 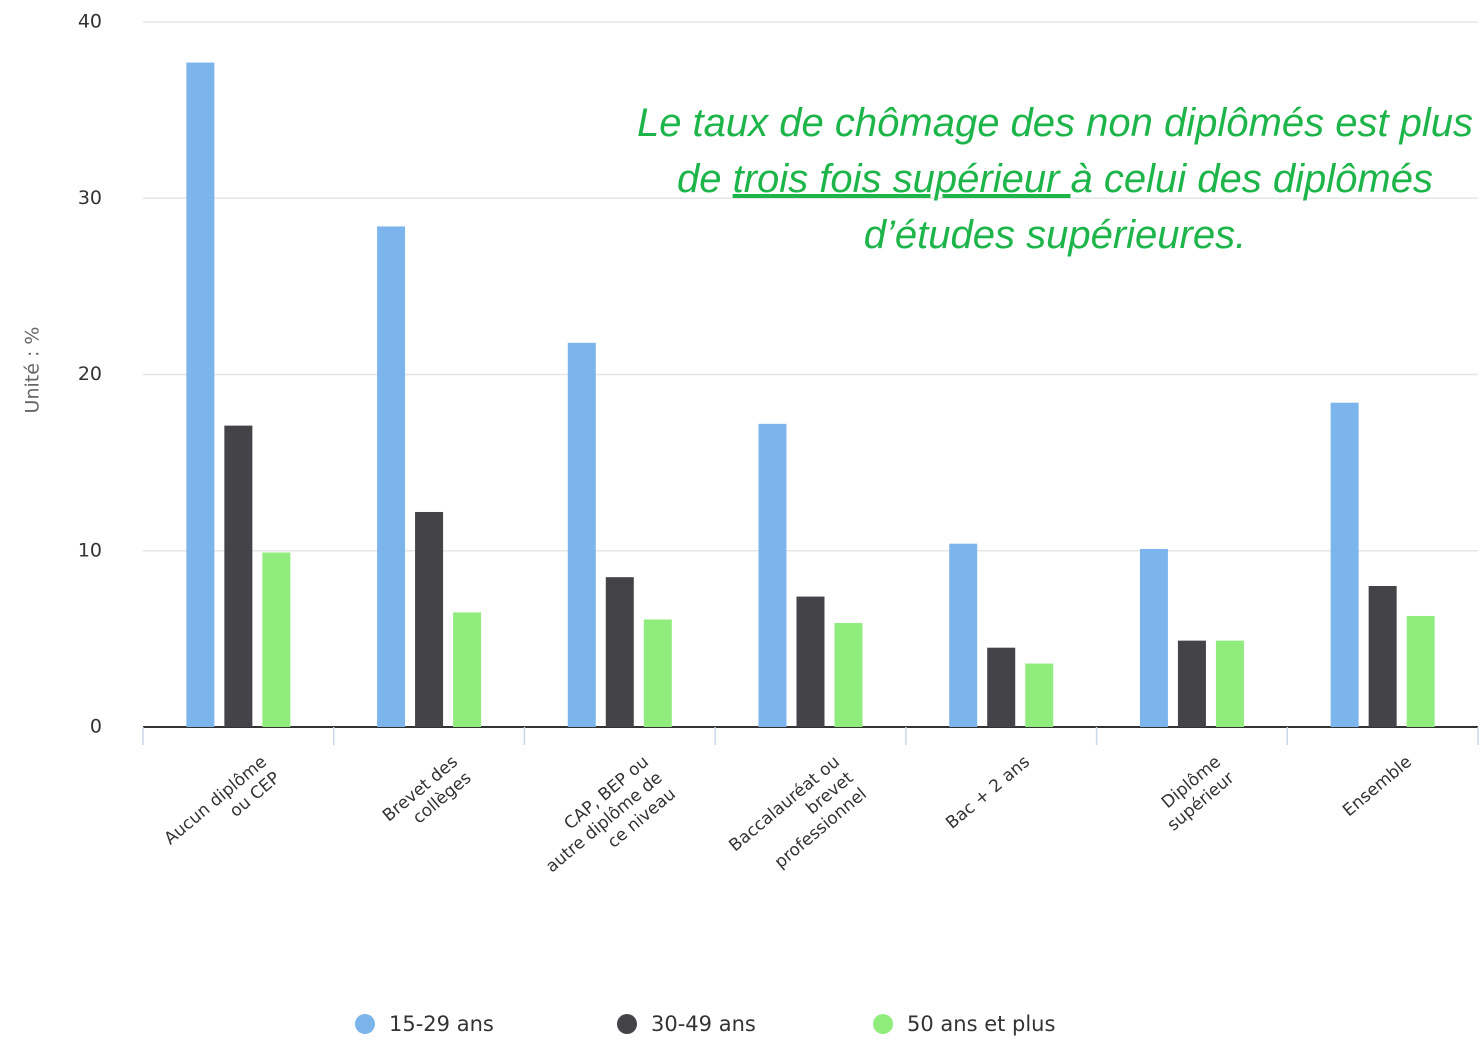 What do you see at coordinates (901, 179) in the screenshot?
I see `annotation-part: trois fois supérieur` at bounding box center [901, 179].